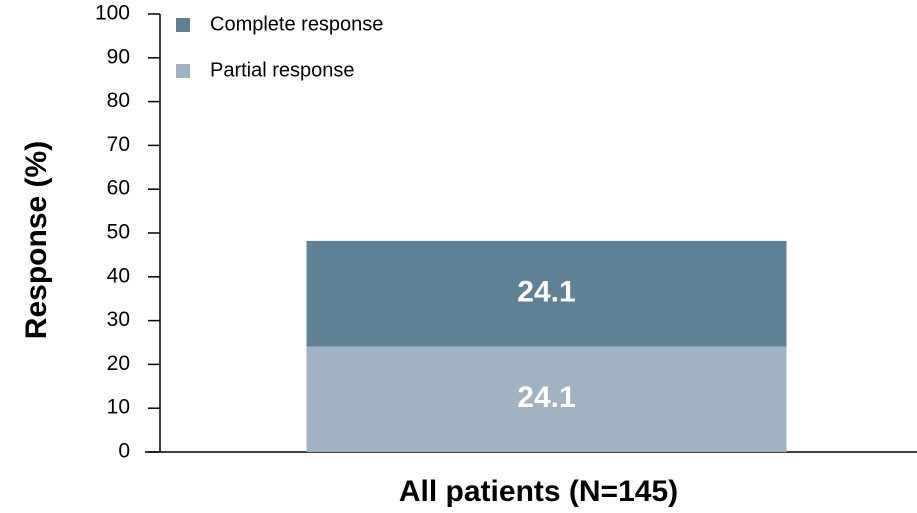 This screenshot has height=513, width=917. What do you see at coordinates (118, 144) in the screenshot?
I see `y-tick-label: 70` at bounding box center [118, 144].